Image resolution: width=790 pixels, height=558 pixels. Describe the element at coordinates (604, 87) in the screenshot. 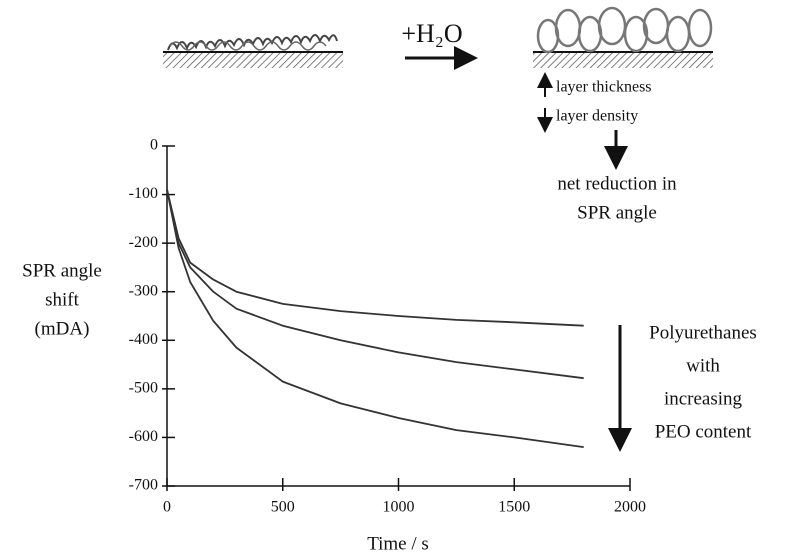

I see `thickness-label: layer thickness` at that location.